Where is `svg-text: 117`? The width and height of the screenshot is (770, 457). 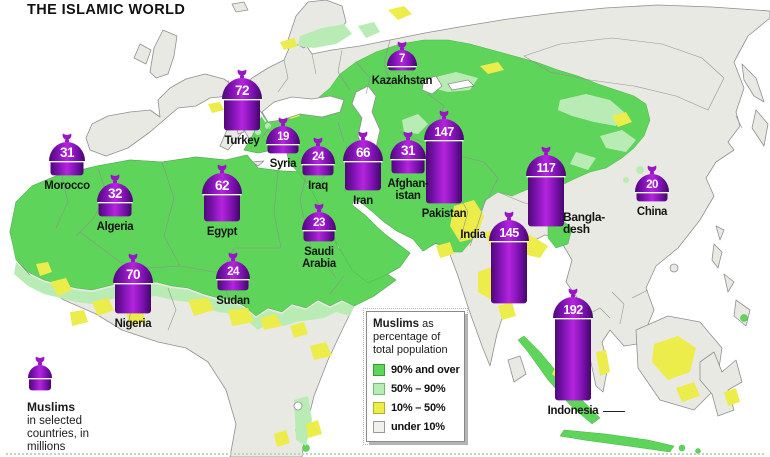
svg-text: 117 is located at coordinates (546, 168).